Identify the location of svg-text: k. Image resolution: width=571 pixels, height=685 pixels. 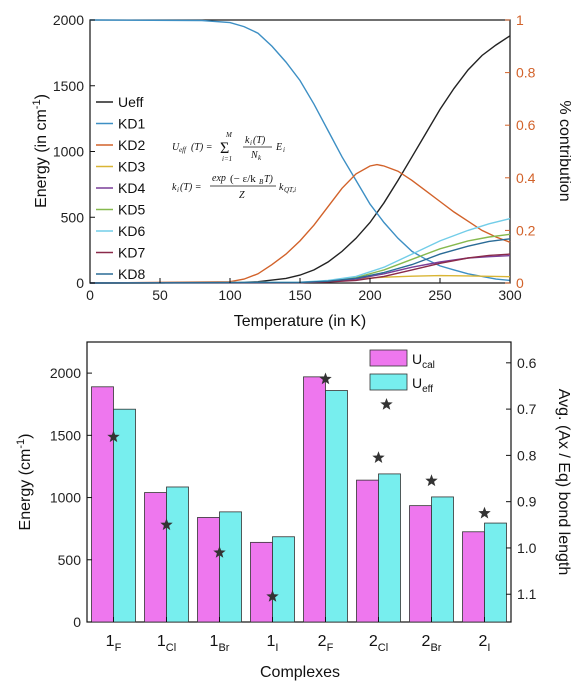
(260, 158).